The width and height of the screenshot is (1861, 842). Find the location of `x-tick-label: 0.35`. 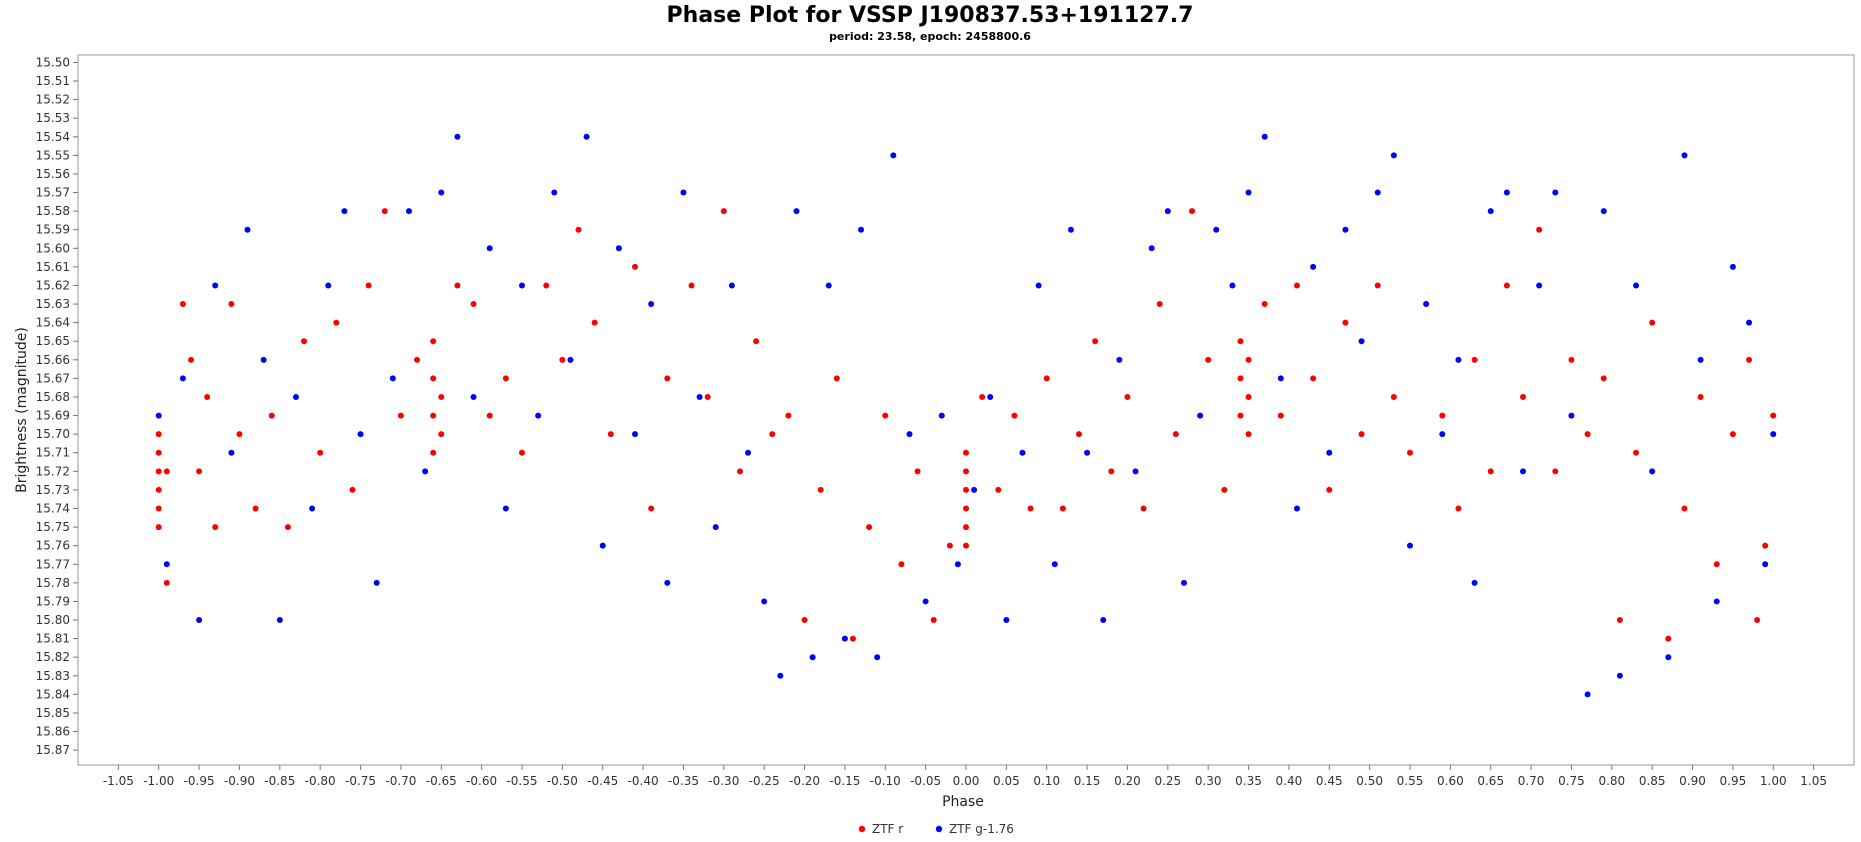

x-tick-label: 0.35 is located at coordinates (1248, 781).